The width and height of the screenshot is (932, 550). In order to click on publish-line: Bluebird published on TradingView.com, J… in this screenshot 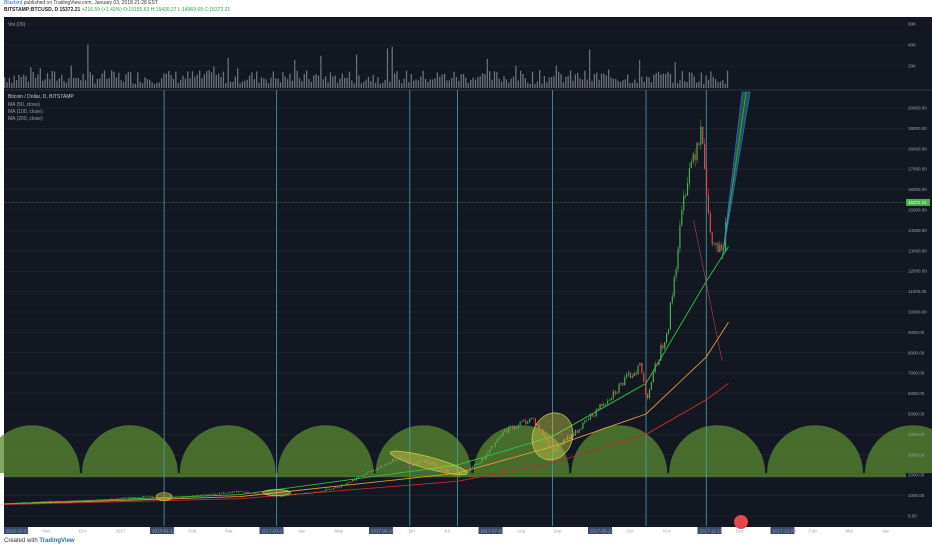, I will do `click(454, 3)`.